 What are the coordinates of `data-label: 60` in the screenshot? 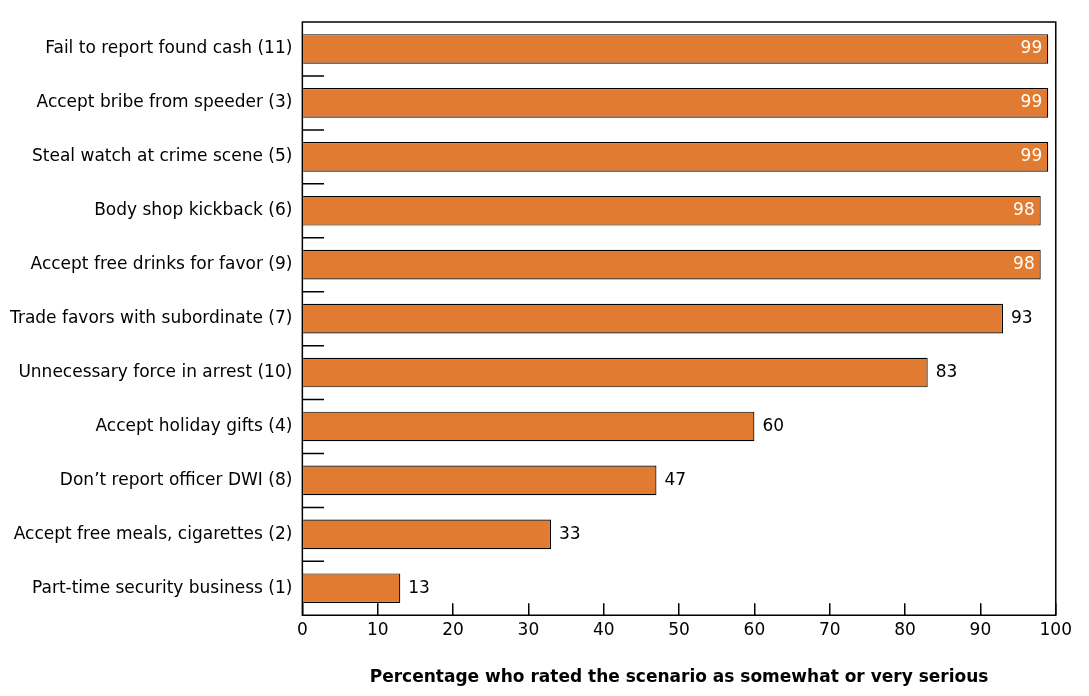 It's located at (773, 424).